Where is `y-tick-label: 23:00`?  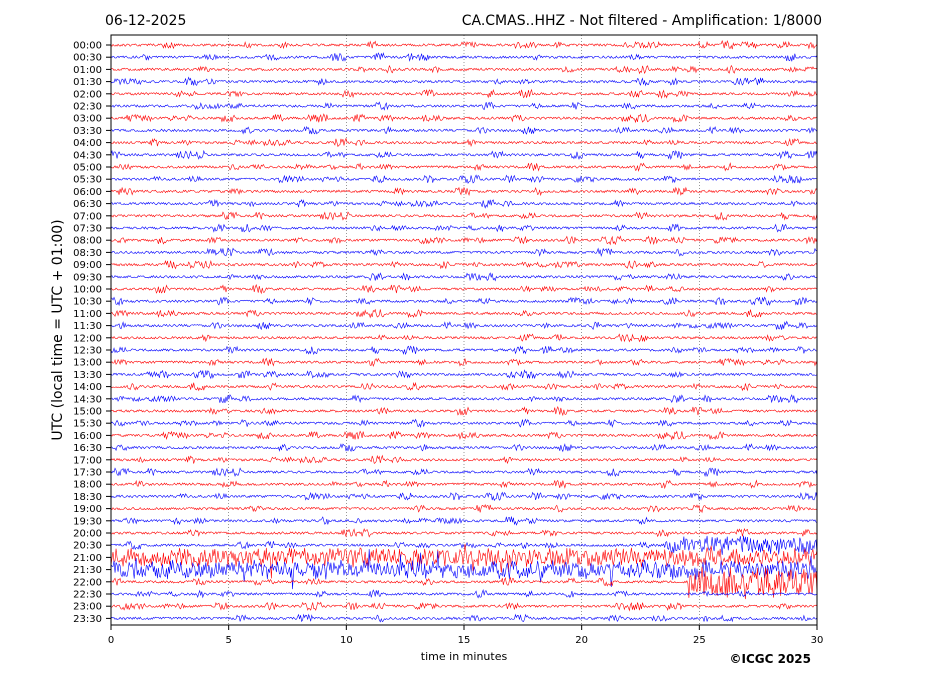
y-tick-label: 23:00 is located at coordinates (87, 607).